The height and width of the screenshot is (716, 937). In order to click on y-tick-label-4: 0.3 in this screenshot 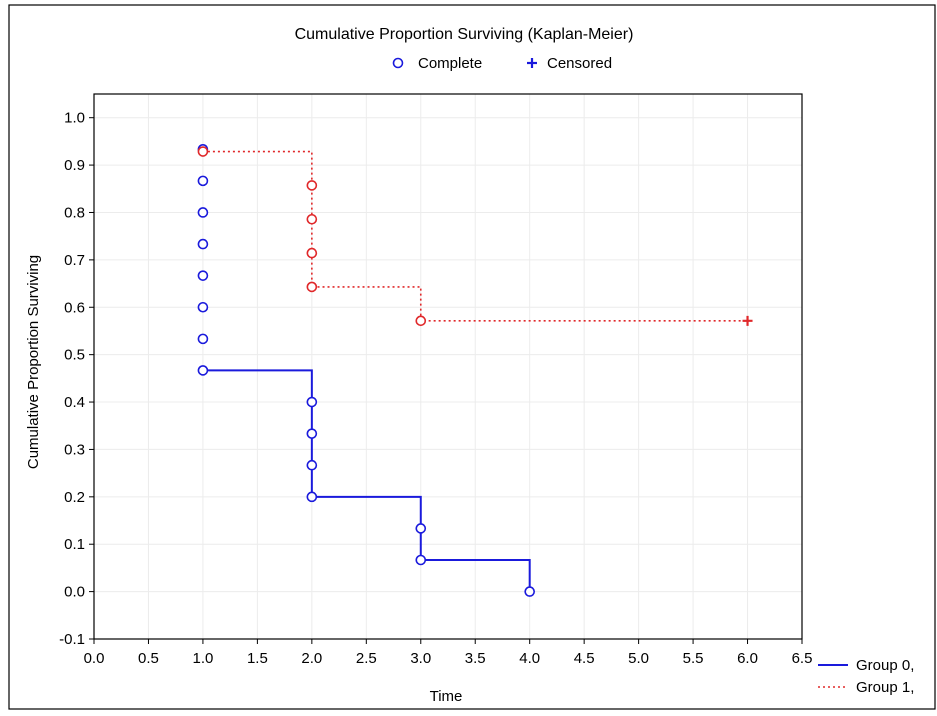, I will do `click(74, 449)`.